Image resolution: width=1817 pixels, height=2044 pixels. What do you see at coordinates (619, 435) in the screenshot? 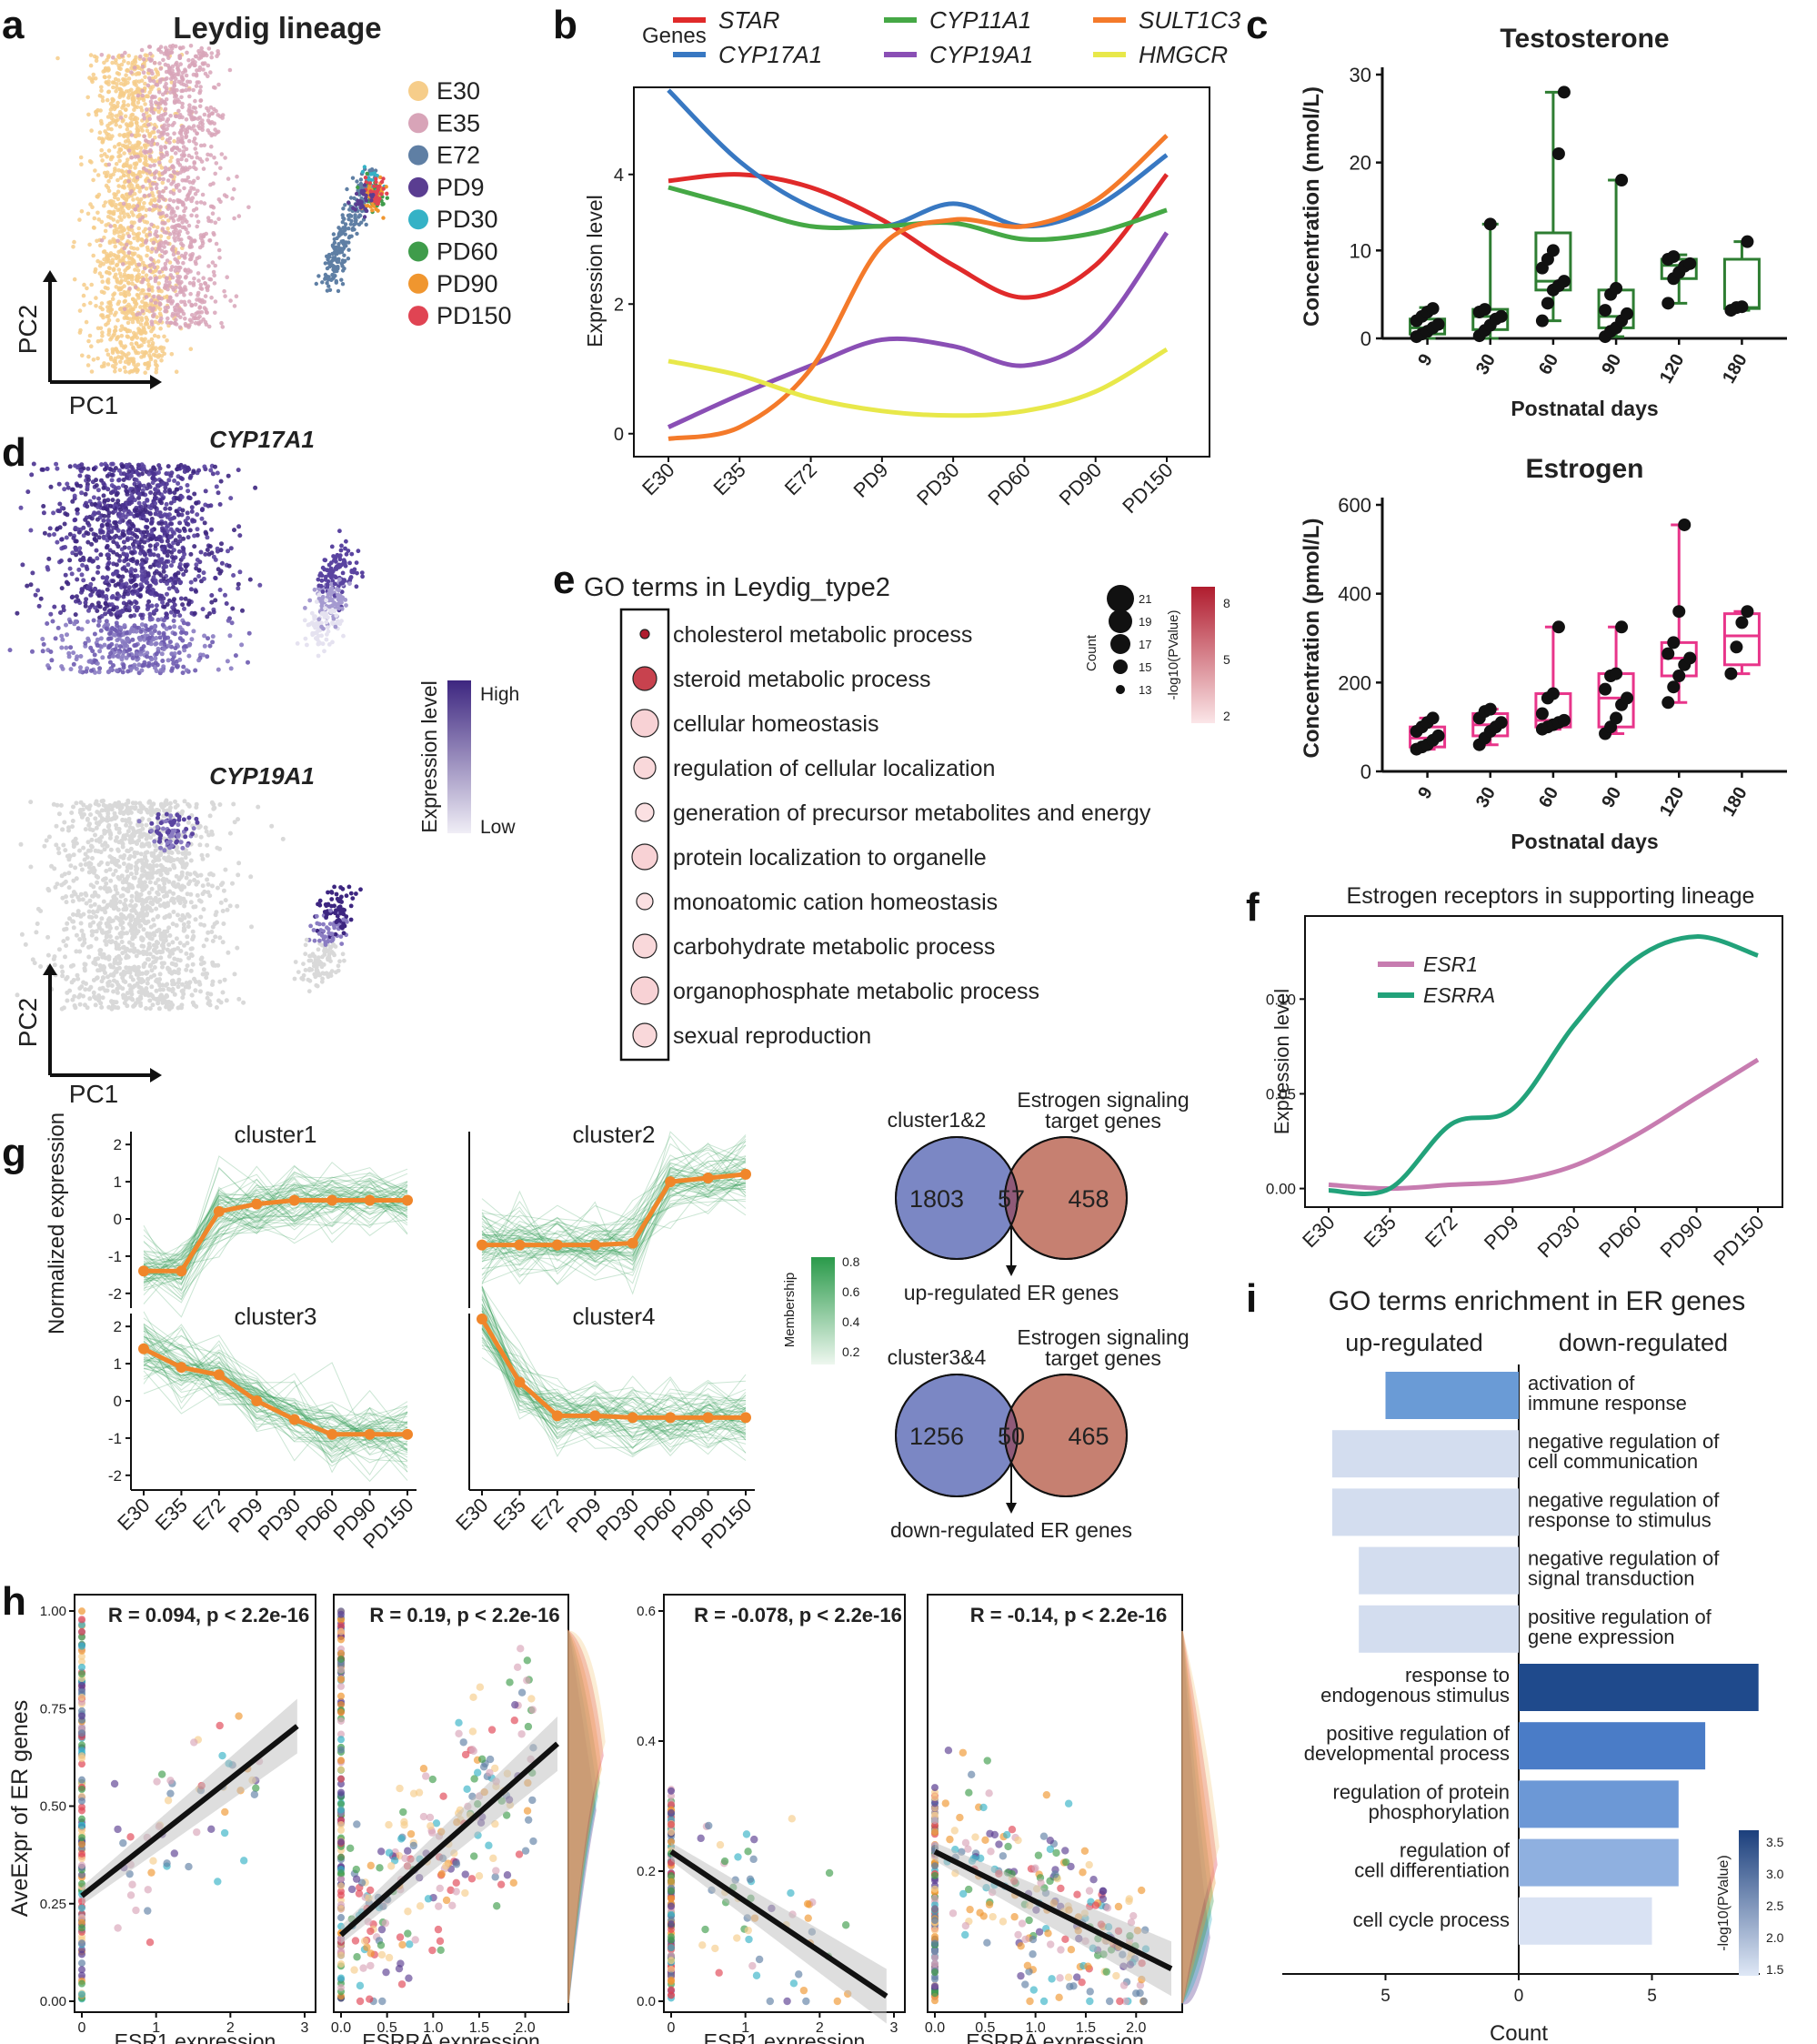
I see `ytick-label: 0` at bounding box center [619, 435].